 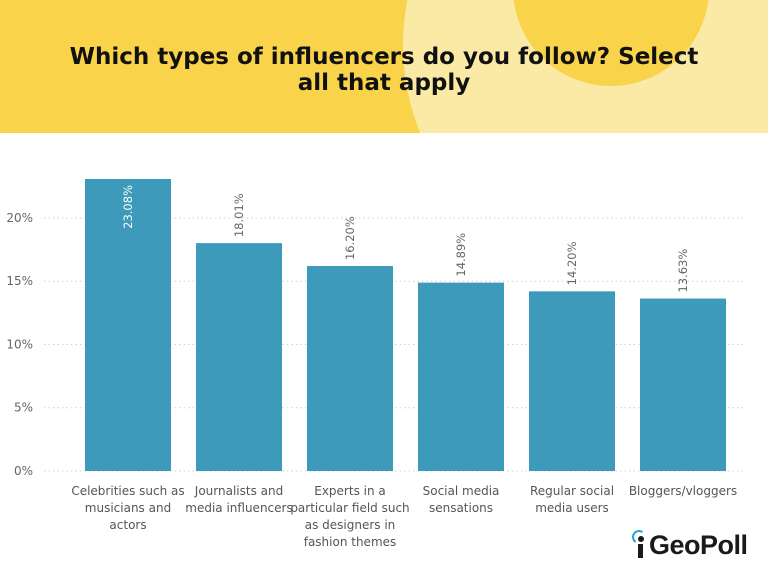 I want to click on category-label: musicians and, so click(x=128, y=508).